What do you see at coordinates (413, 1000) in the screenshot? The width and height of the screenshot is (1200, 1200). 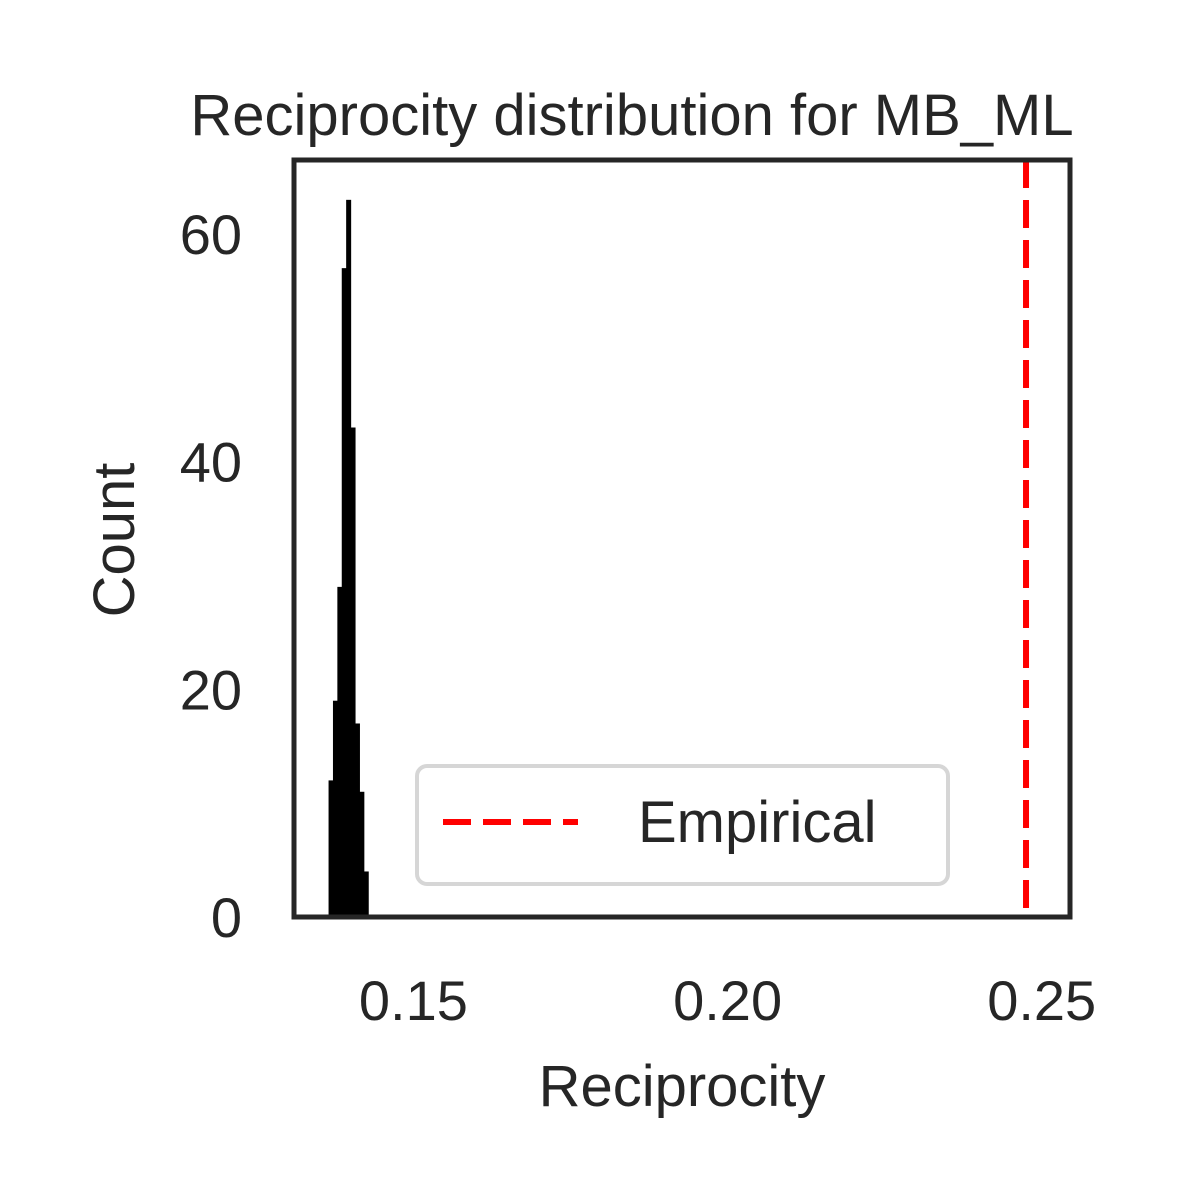 I see `x-tick-label-0: 0.15` at bounding box center [413, 1000].